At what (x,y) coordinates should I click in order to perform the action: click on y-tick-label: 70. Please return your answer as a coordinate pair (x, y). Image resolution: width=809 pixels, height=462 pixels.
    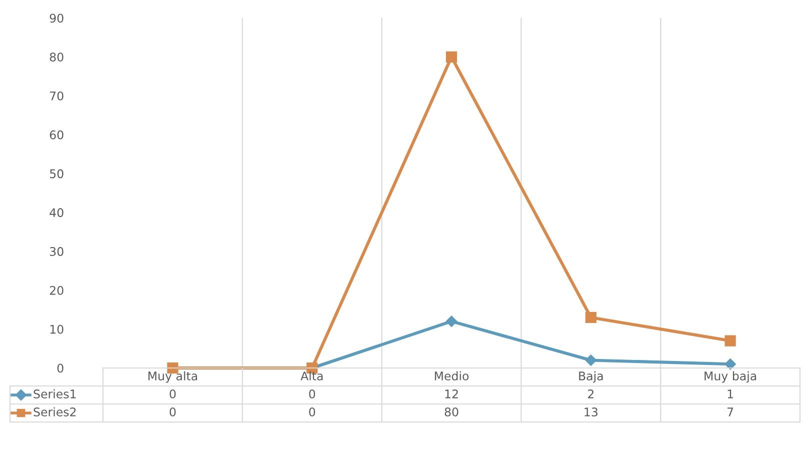
    Looking at the image, I should click on (57, 96).